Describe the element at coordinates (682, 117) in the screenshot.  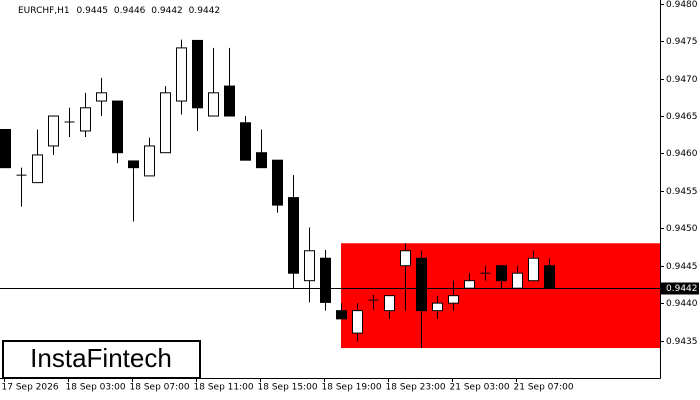
I see `y-tick-label: 0.9465` at that location.